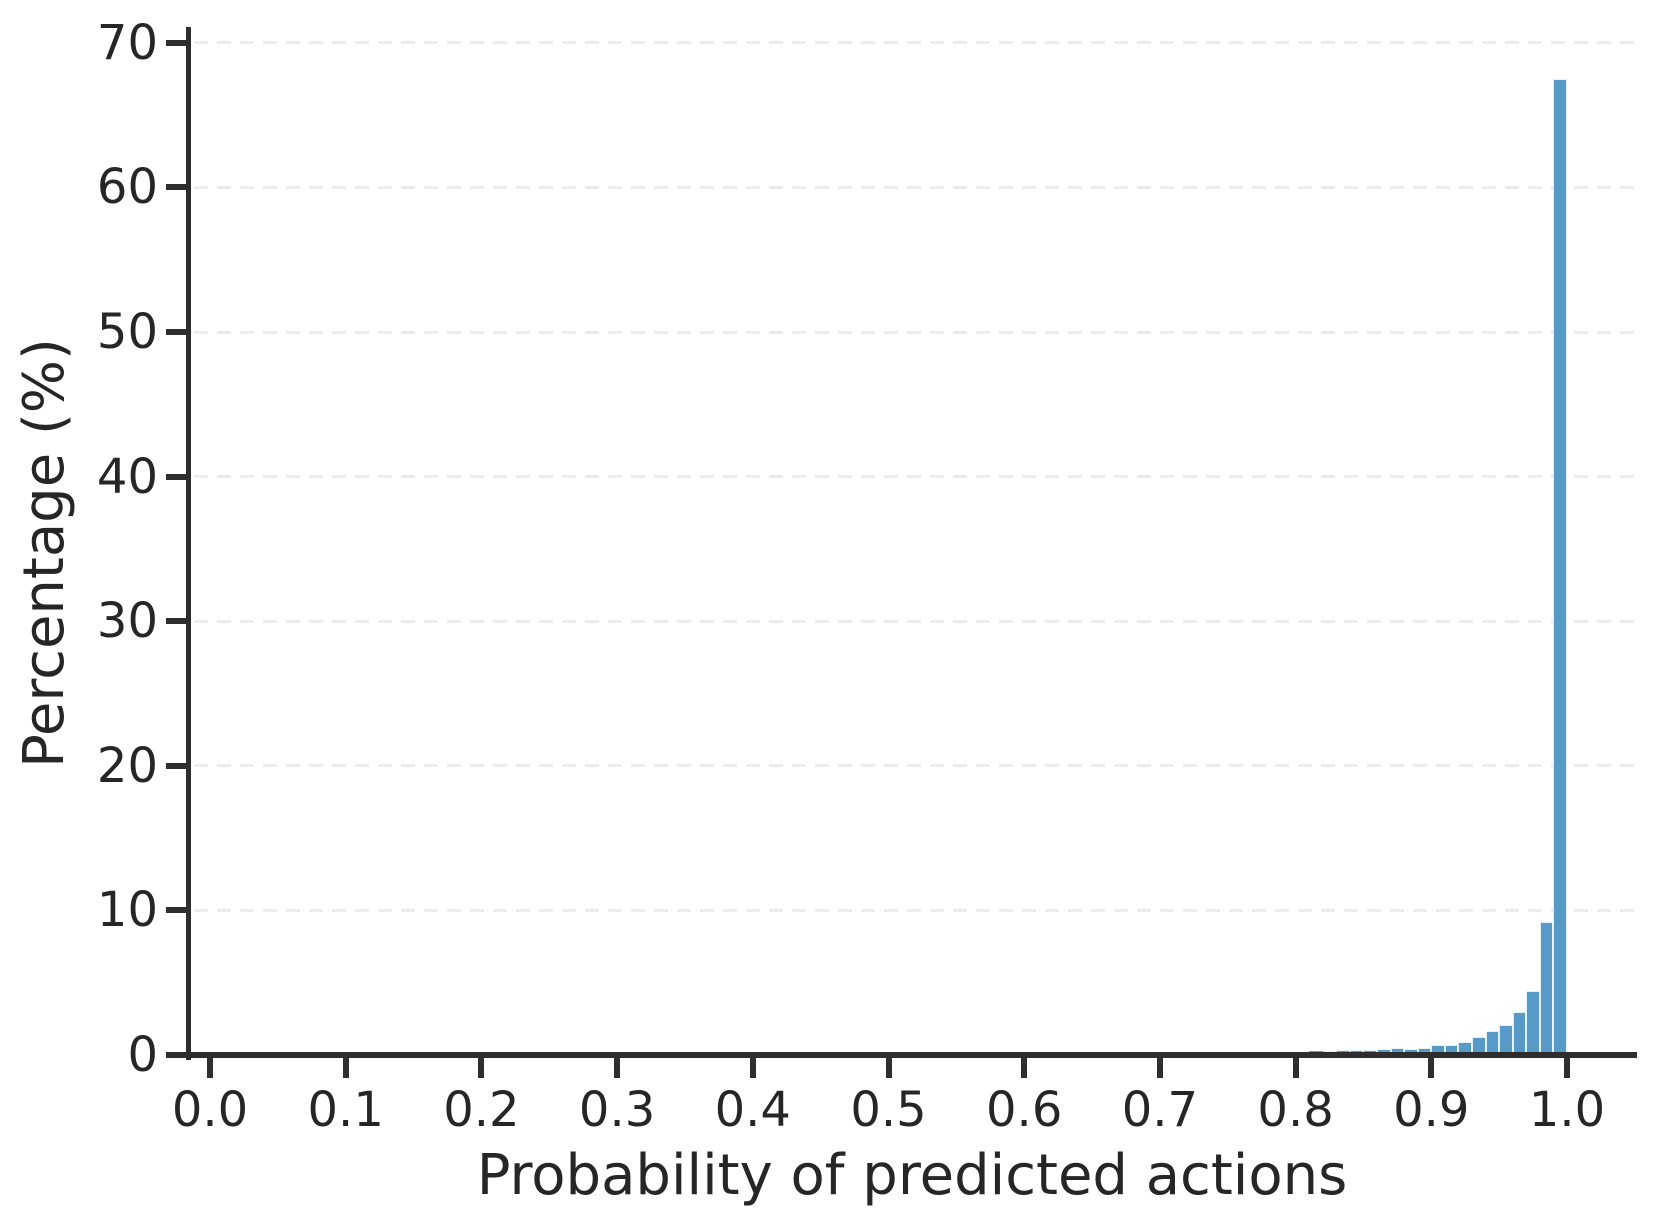  What do you see at coordinates (188, 543) in the screenshot?
I see `y-axis-spine` at bounding box center [188, 543].